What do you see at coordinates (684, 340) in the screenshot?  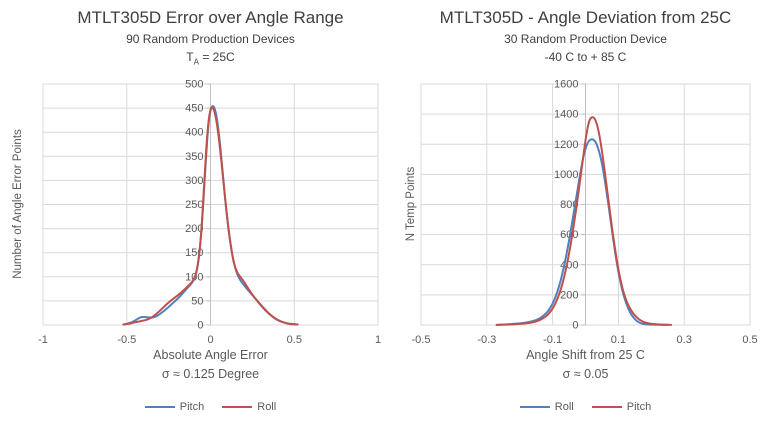 I see `x-tick-label: 0.3` at bounding box center [684, 340].